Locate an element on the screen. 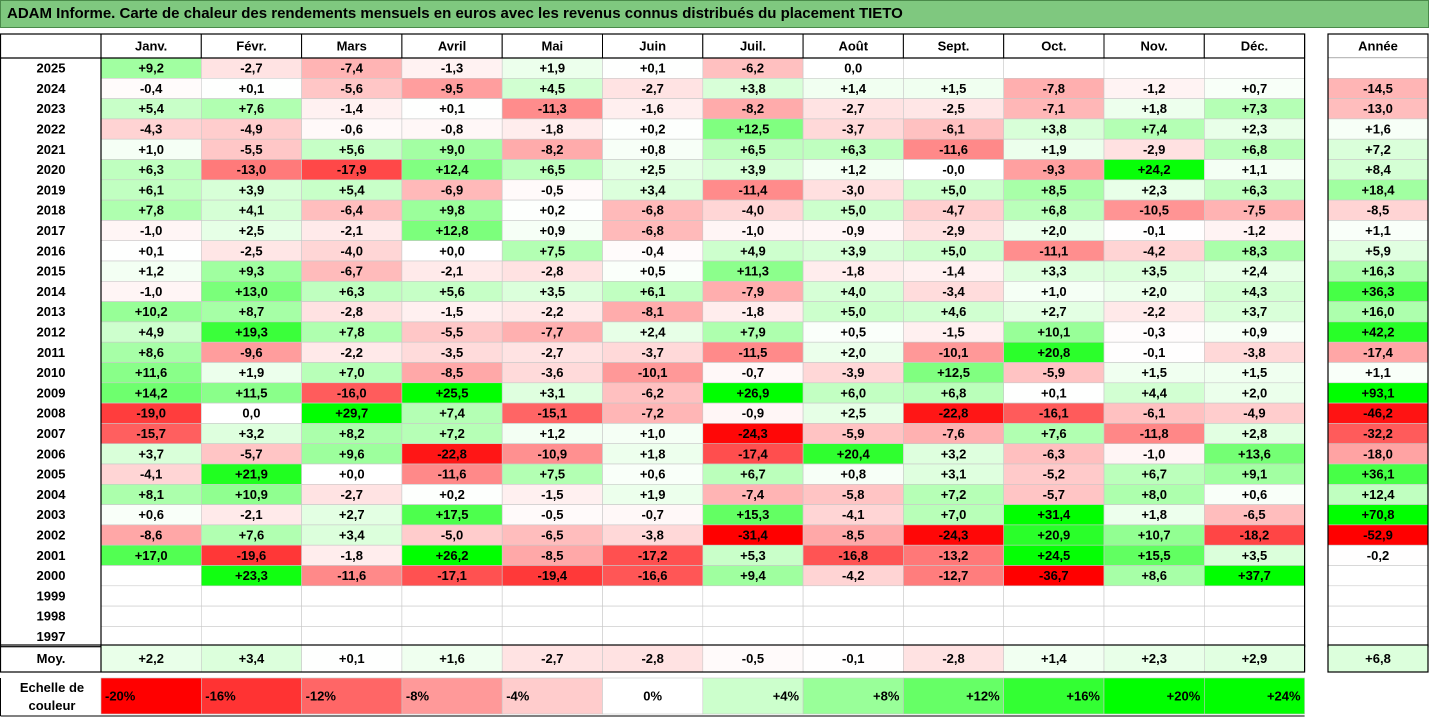 Image resolution: width=1431 pixels, height=718 pixels. cell-value-label: -7,8 is located at coordinates (1054, 88).